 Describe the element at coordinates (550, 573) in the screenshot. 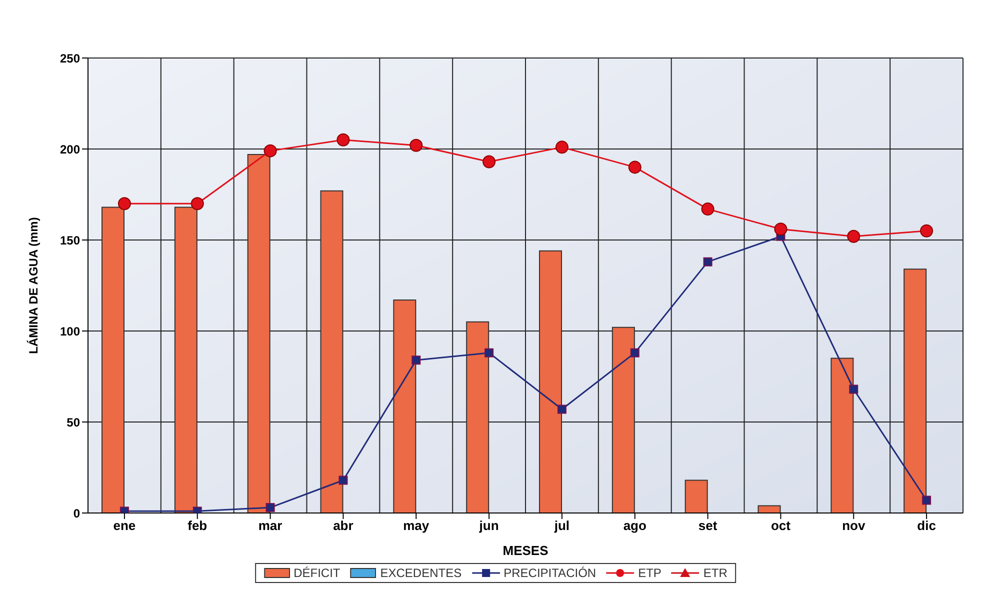

I see `legend-label: PRECIPITACIÓN` at that location.